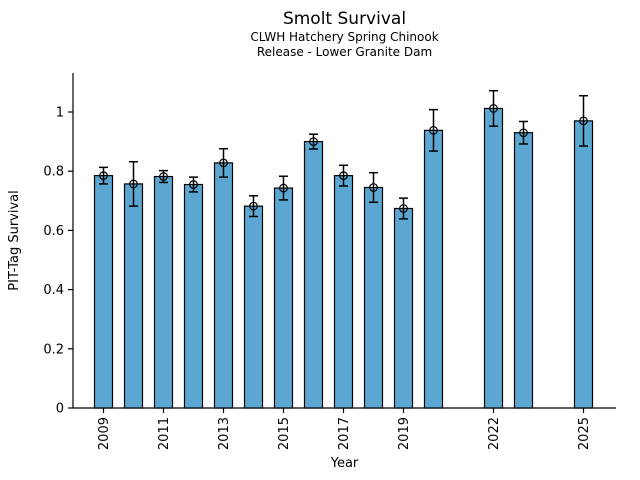 The image size is (640, 480). I want to click on bar-2012, so click(193, 296).